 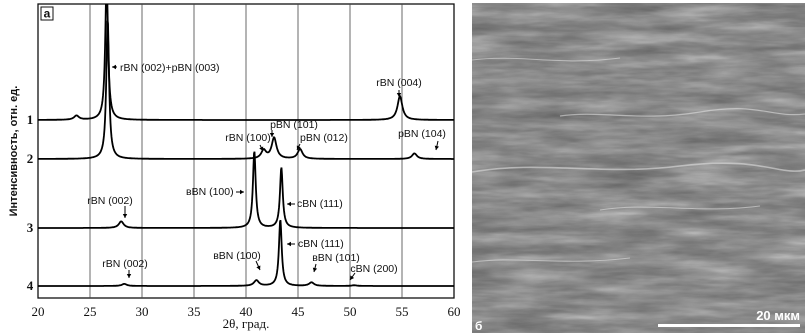 What do you see at coordinates (38, 311) in the screenshot?
I see `x-tick-label: 20` at bounding box center [38, 311].